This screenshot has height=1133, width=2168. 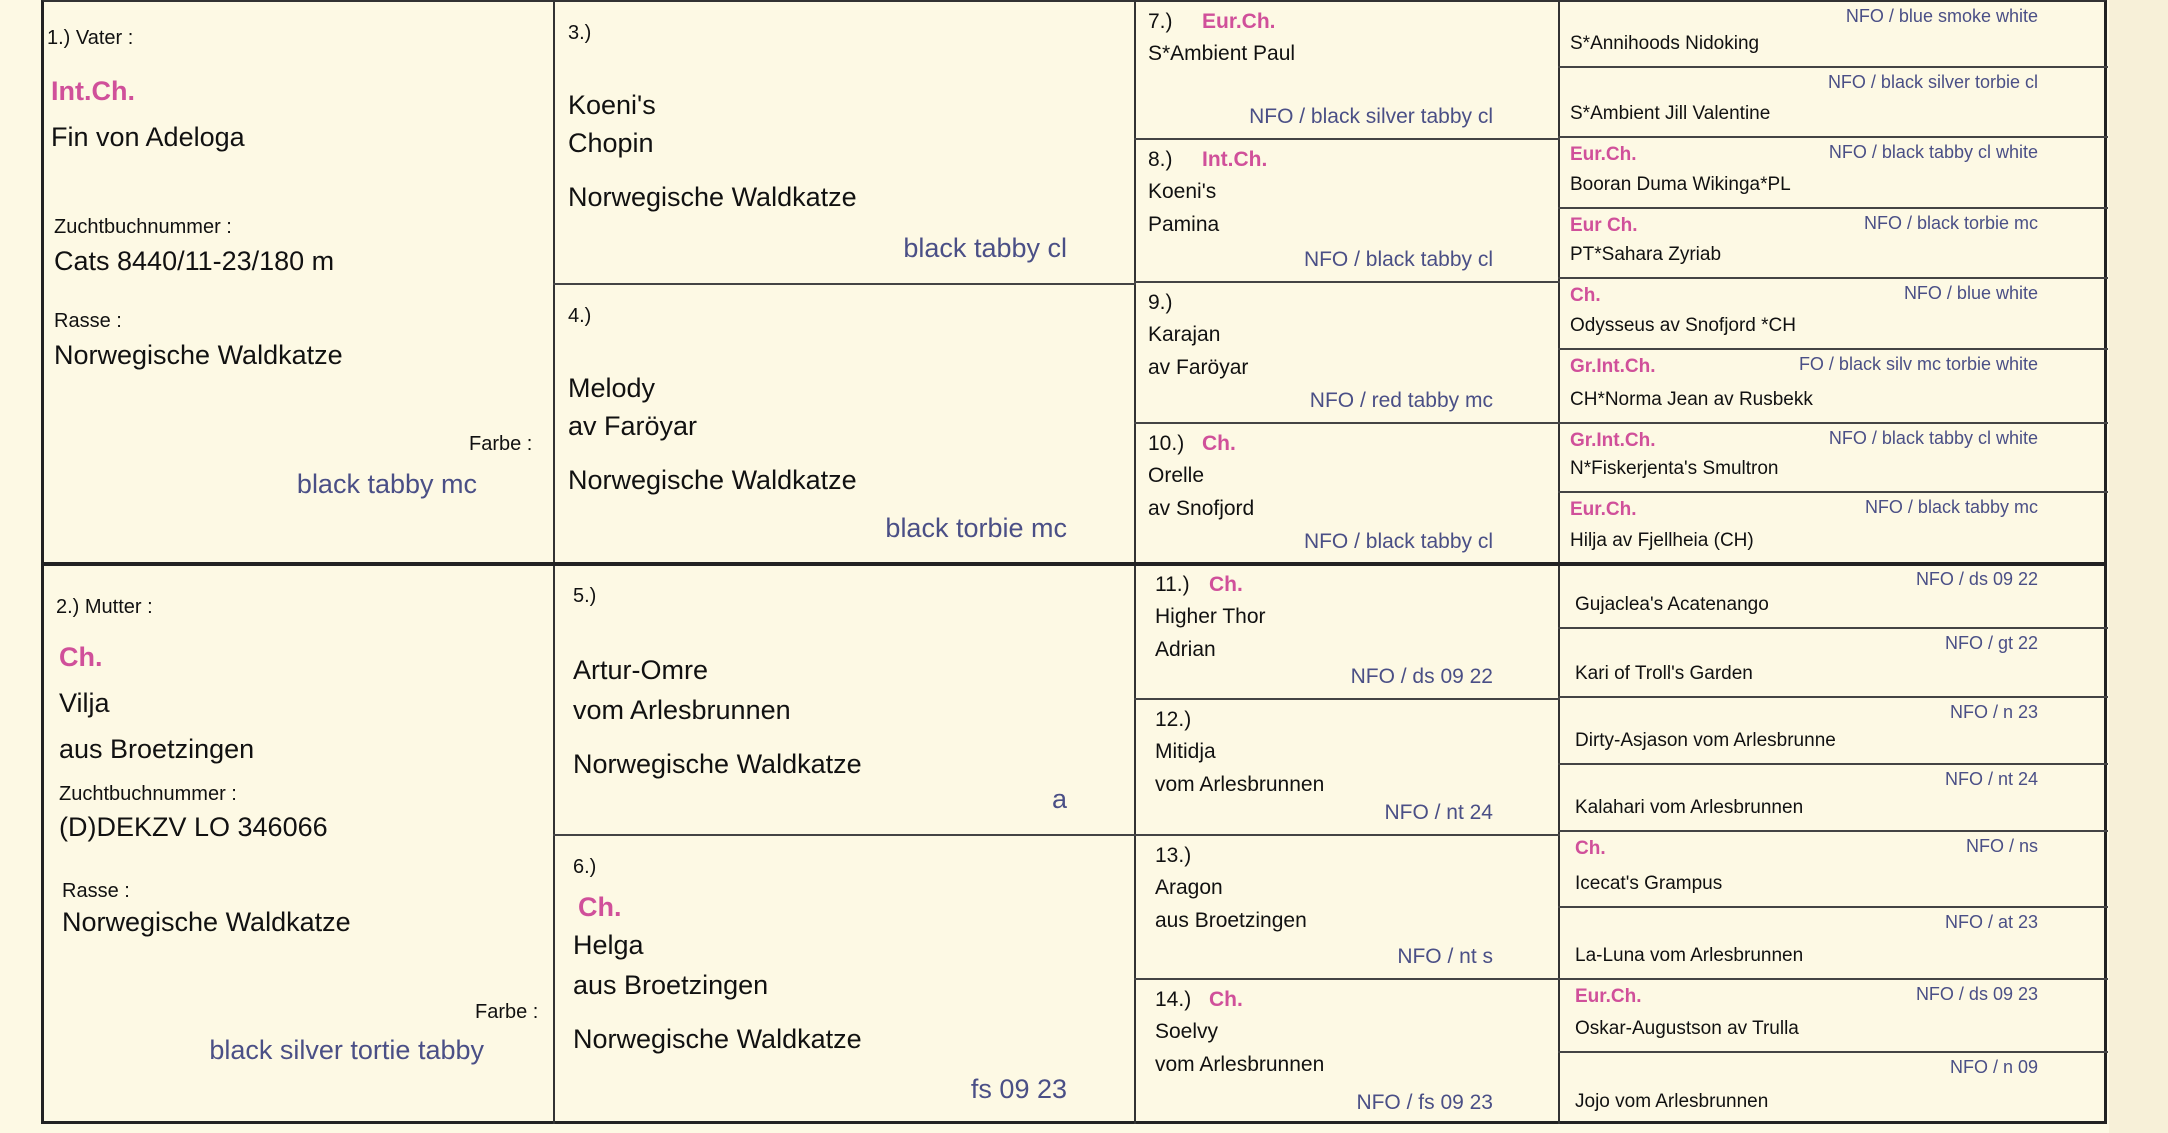 I want to click on great-great-grandparent-color: NFO / ds 09 22, so click(x=1976, y=579).